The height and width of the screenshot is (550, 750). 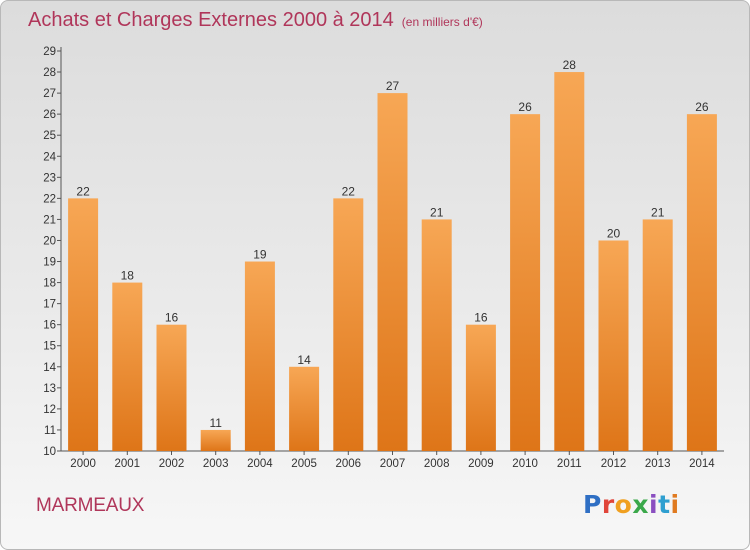 I want to click on logo-letter: x, so click(x=640, y=504).